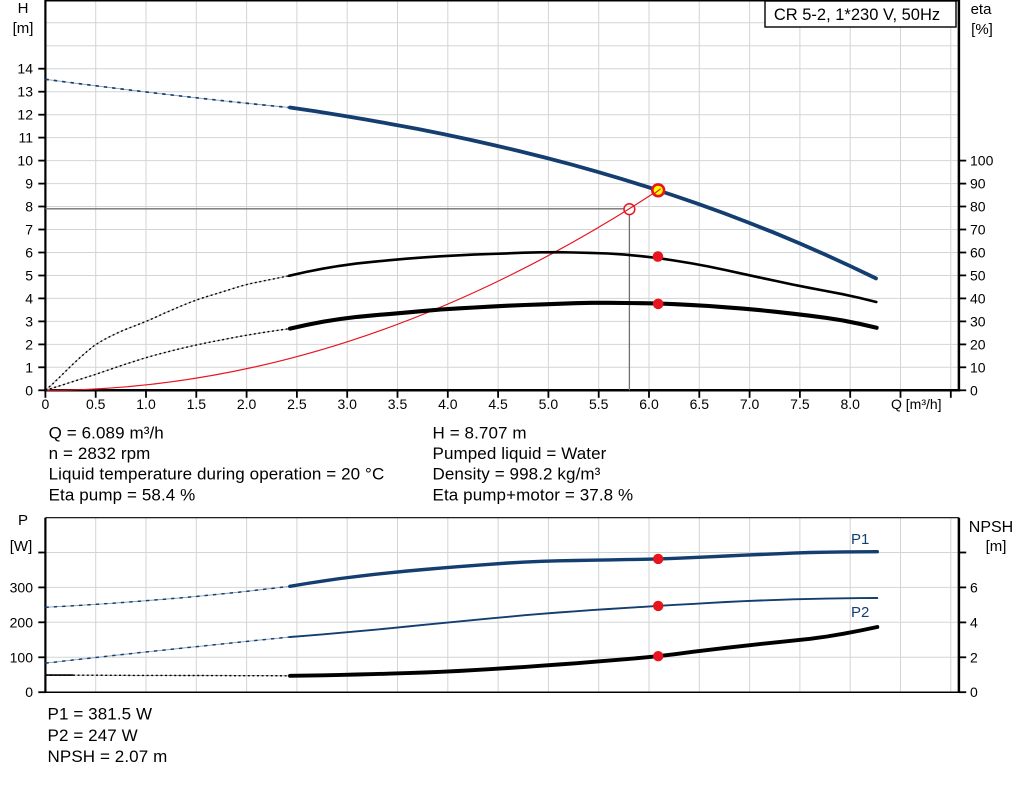  I want to click on svg-text: 8, so click(29, 207).